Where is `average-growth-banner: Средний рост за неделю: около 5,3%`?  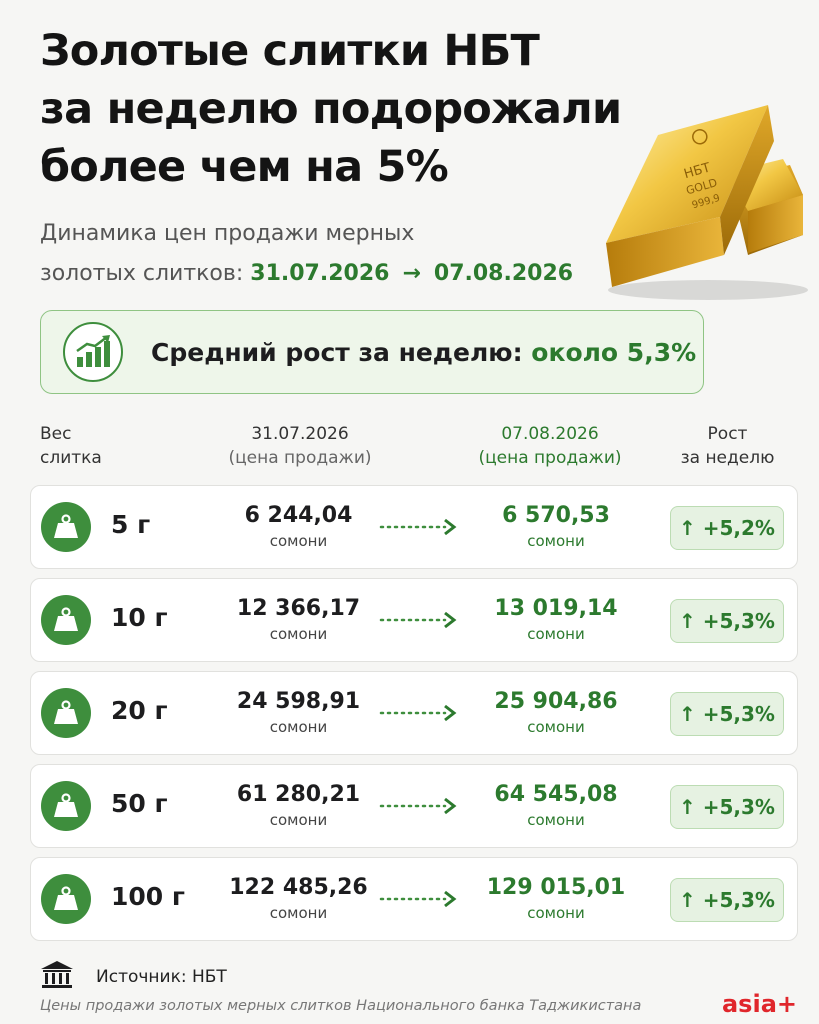
average-growth-banner: Средний рост за неделю: около 5,3% is located at coordinates (372, 352).